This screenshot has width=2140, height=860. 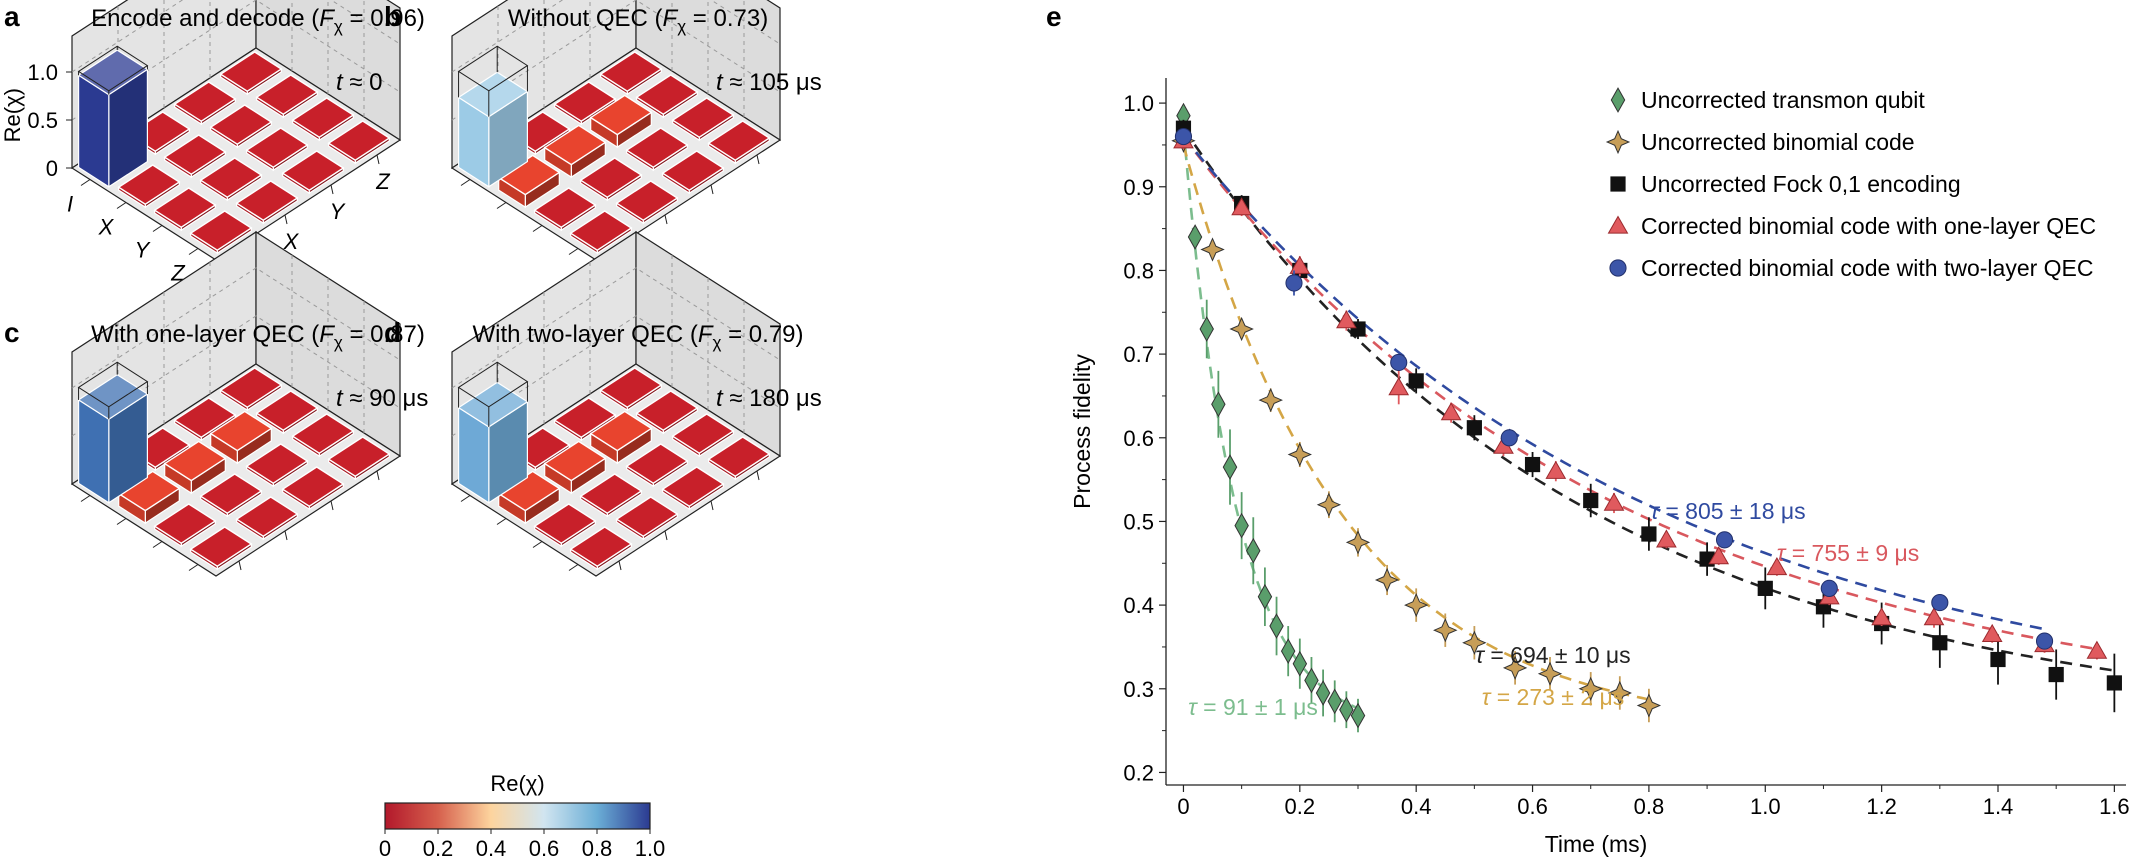 What do you see at coordinates (70, 204) in the screenshot?
I see `row-tick-label: I` at bounding box center [70, 204].